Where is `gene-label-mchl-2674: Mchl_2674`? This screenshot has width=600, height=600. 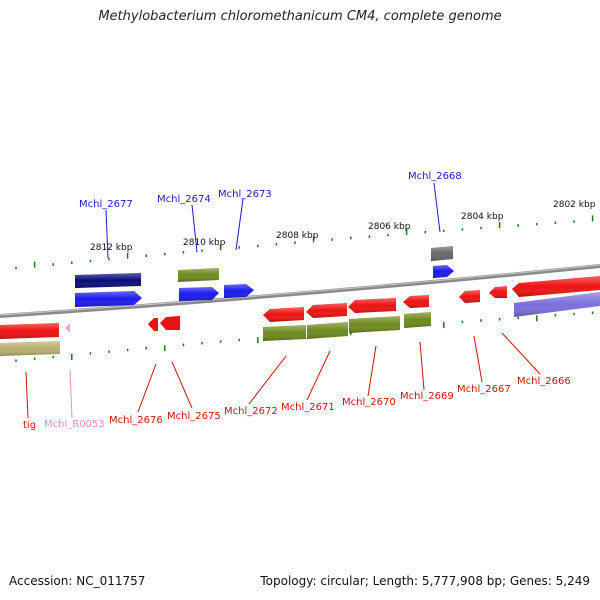 gene-label-mchl-2674: Mchl_2674 is located at coordinates (184, 199).